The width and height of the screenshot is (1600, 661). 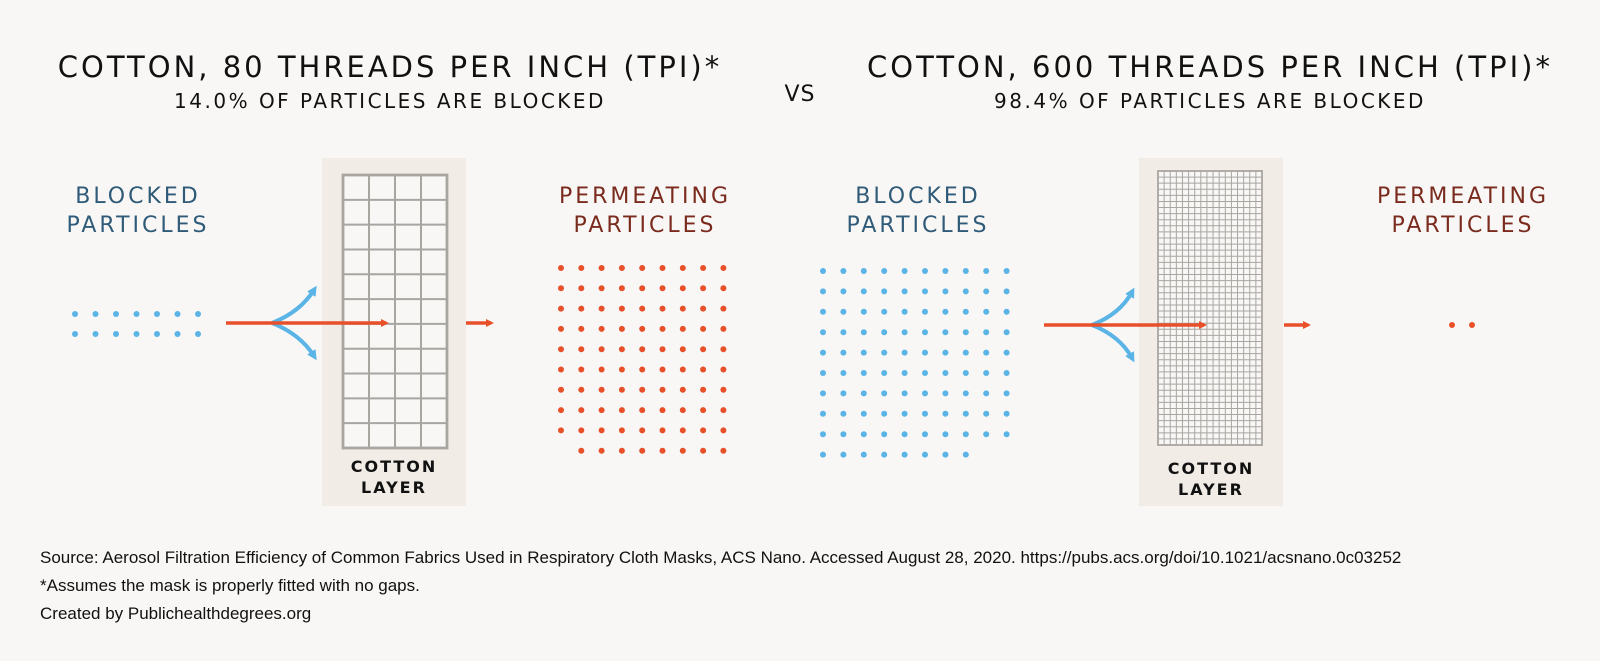 What do you see at coordinates (918, 211) in the screenshot?
I see `right-blocked-label: BLOCKED PARTICLES` at bounding box center [918, 211].